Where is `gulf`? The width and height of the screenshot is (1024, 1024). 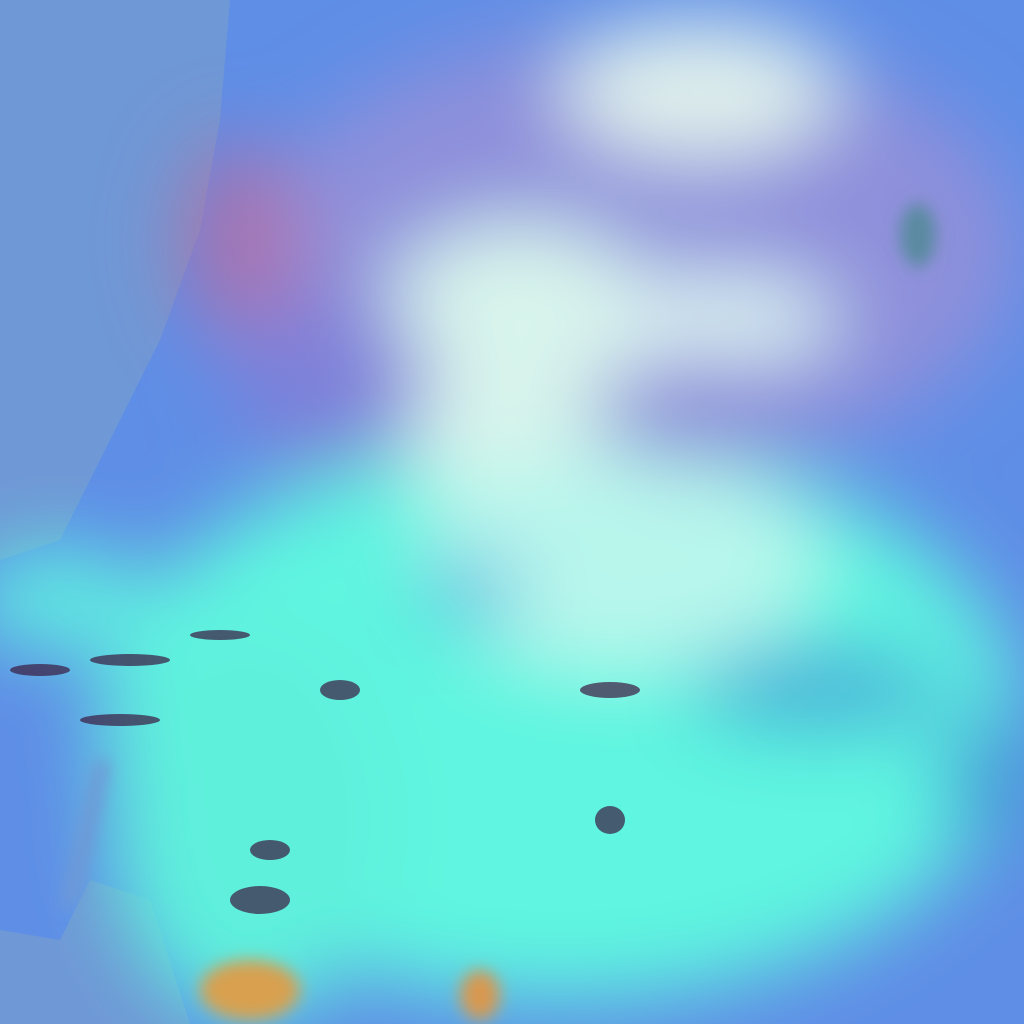
gulf is located at coordinates (85, 835).